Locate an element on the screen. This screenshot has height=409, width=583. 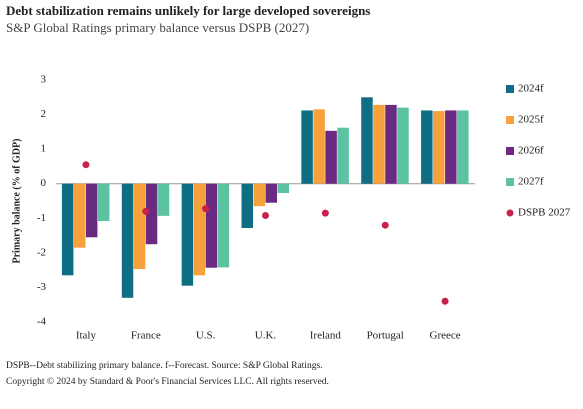
y-tick-label: 1 is located at coordinates (44, 149).